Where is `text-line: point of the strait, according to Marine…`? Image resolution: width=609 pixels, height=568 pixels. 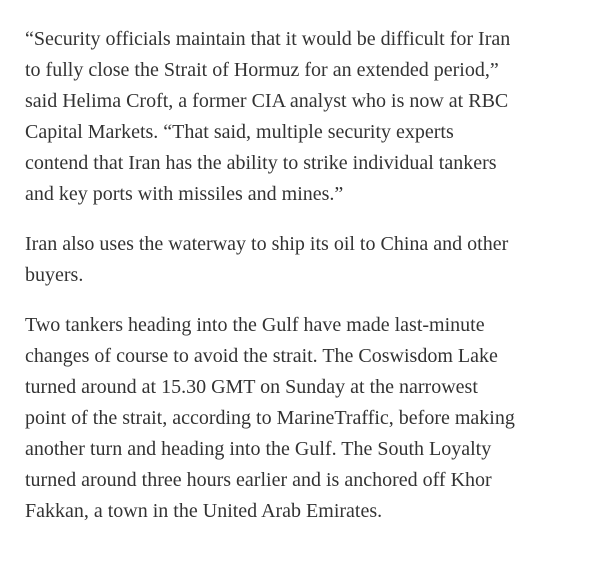
text-line: point of the strait, according to Marine… is located at coordinates (270, 418).